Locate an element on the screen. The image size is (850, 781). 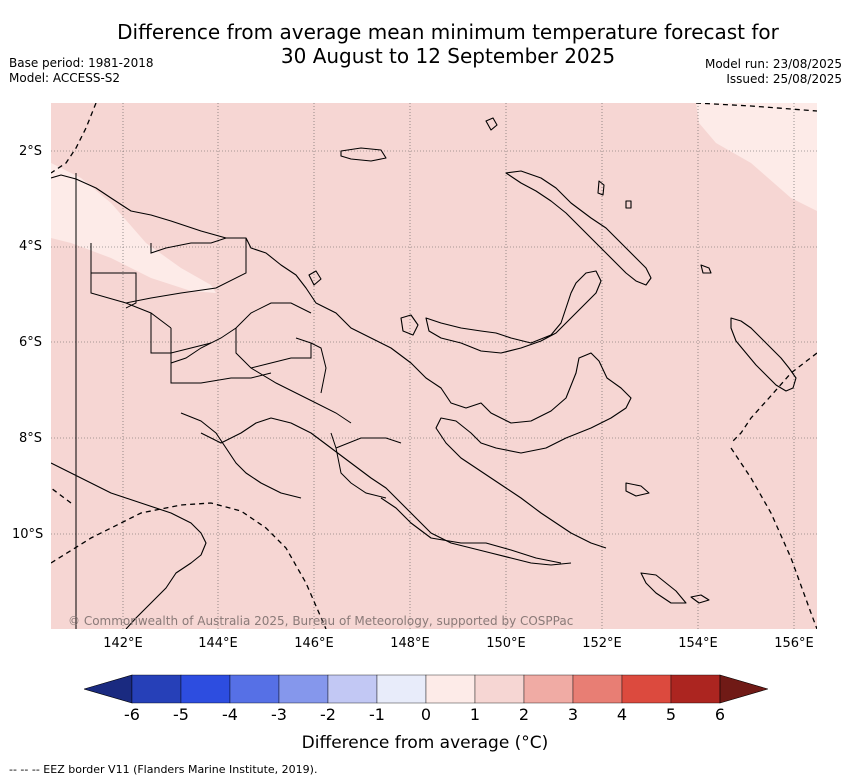
base-period: Base period: 1981-2018 is located at coordinates (81, 63).